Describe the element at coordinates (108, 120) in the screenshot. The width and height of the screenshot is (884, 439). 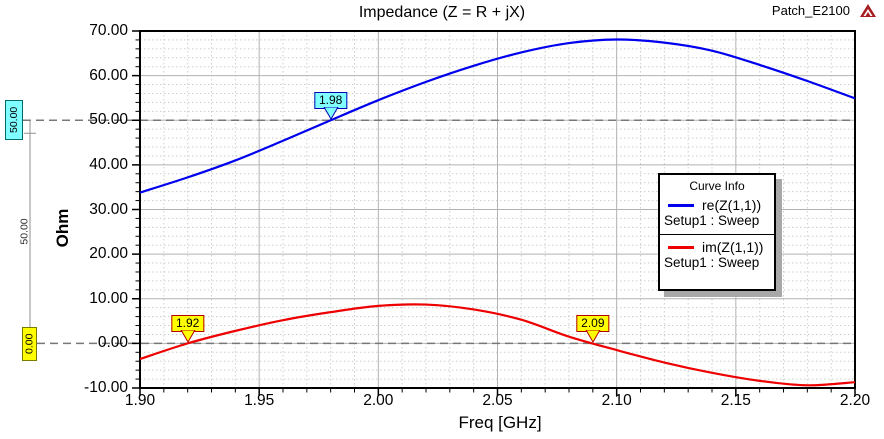
I see `y-tick-label: 50.00` at that location.